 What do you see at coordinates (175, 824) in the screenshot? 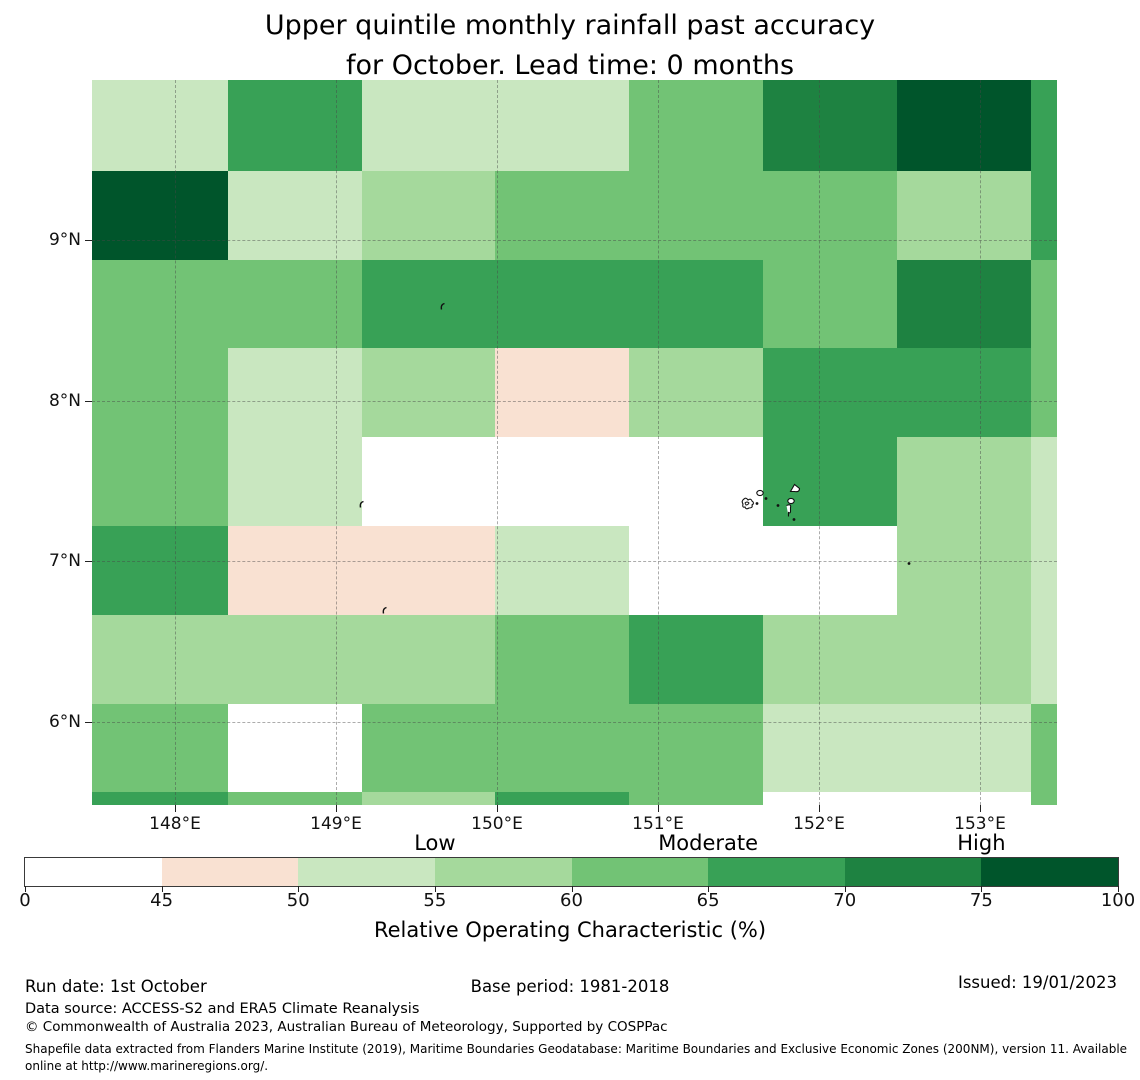
I see `x-tick-label: 148°E` at bounding box center [175, 824].